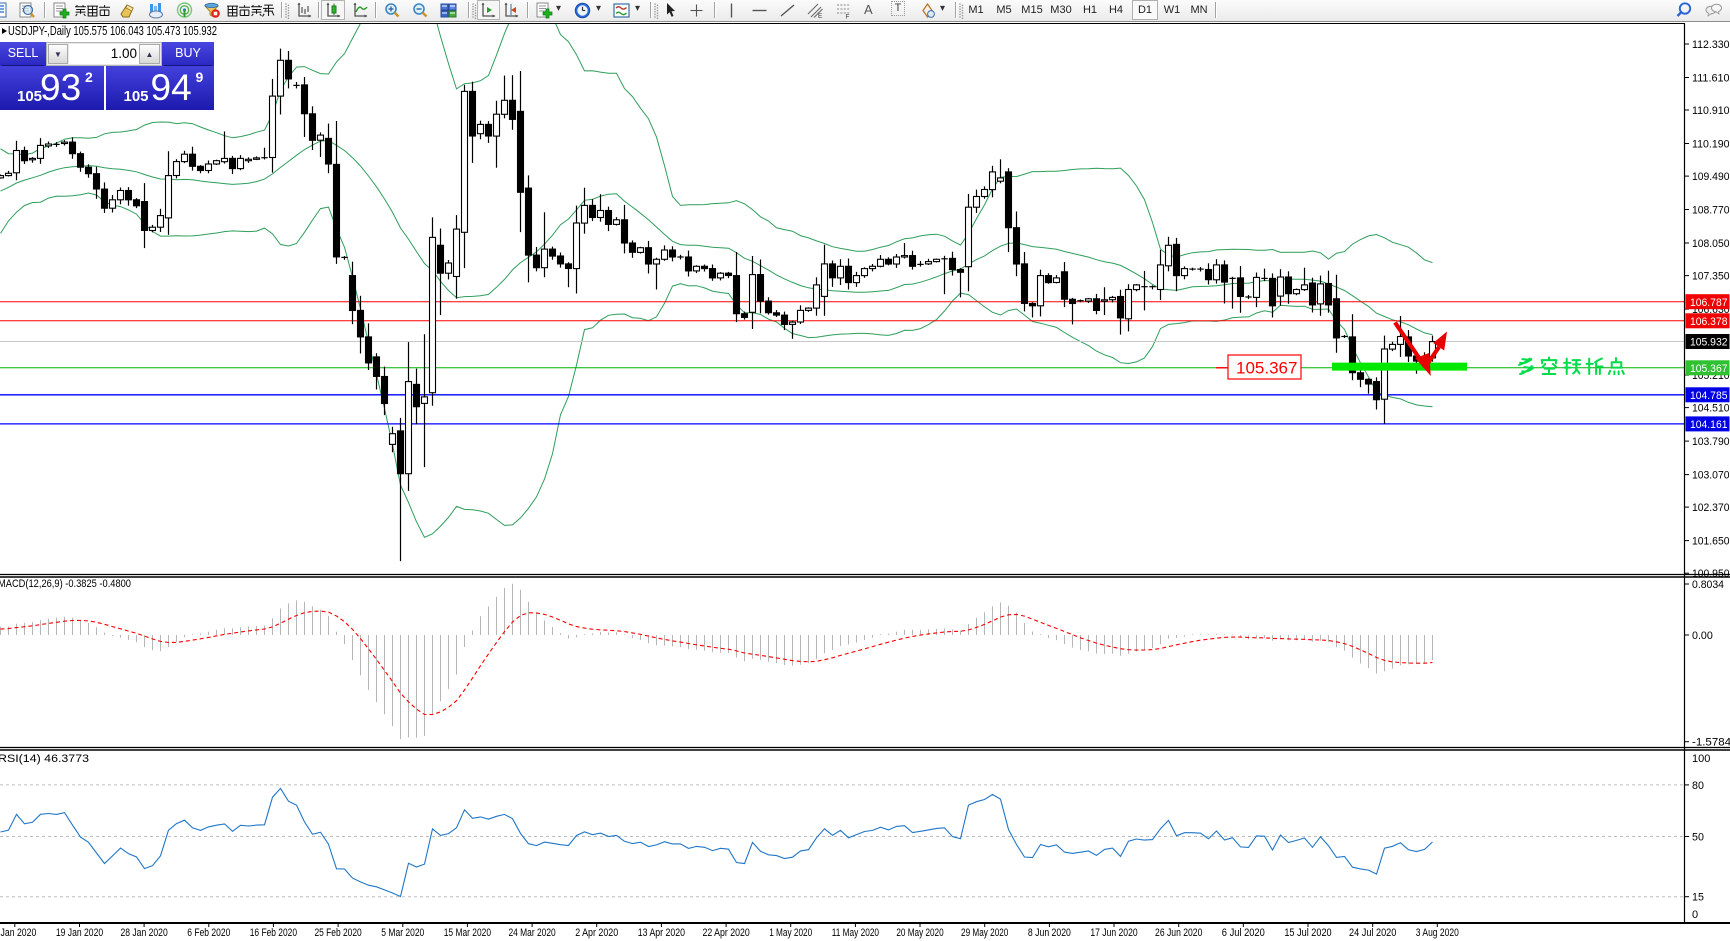 The height and width of the screenshot is (941, 1730). Describe the element at coordinates (1711, 476) in the screenshot. I see `svg-text: 103.070` at that location.